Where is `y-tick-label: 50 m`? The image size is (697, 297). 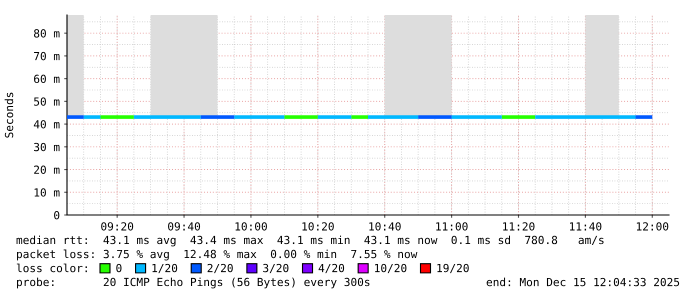
y-tick-label: 50 m is located at coordinates (47, 101).